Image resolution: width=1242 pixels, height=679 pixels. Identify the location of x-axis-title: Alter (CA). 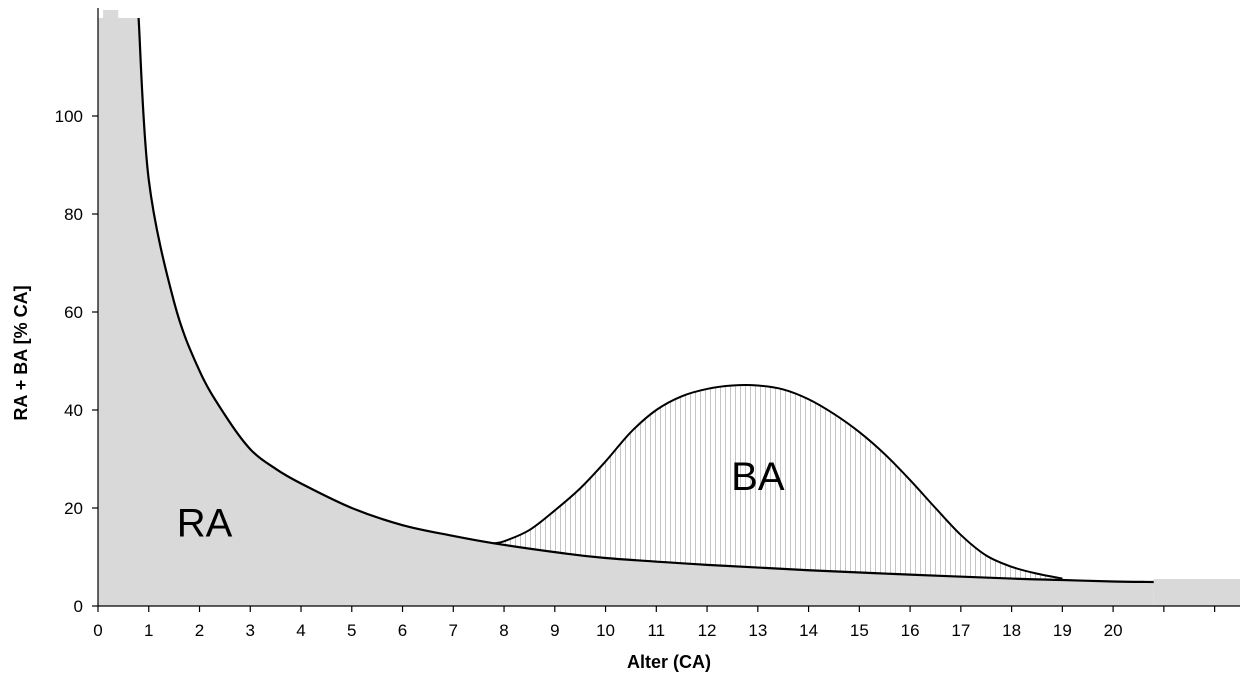
(669, 662).